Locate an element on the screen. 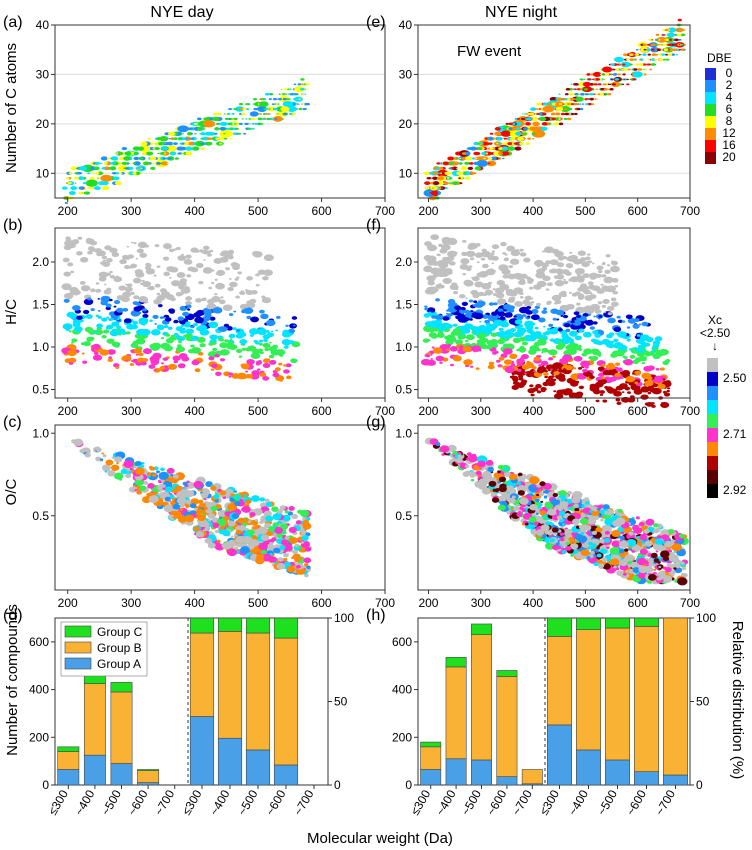  panel-label: (c) is located at coordinates (12, 422).